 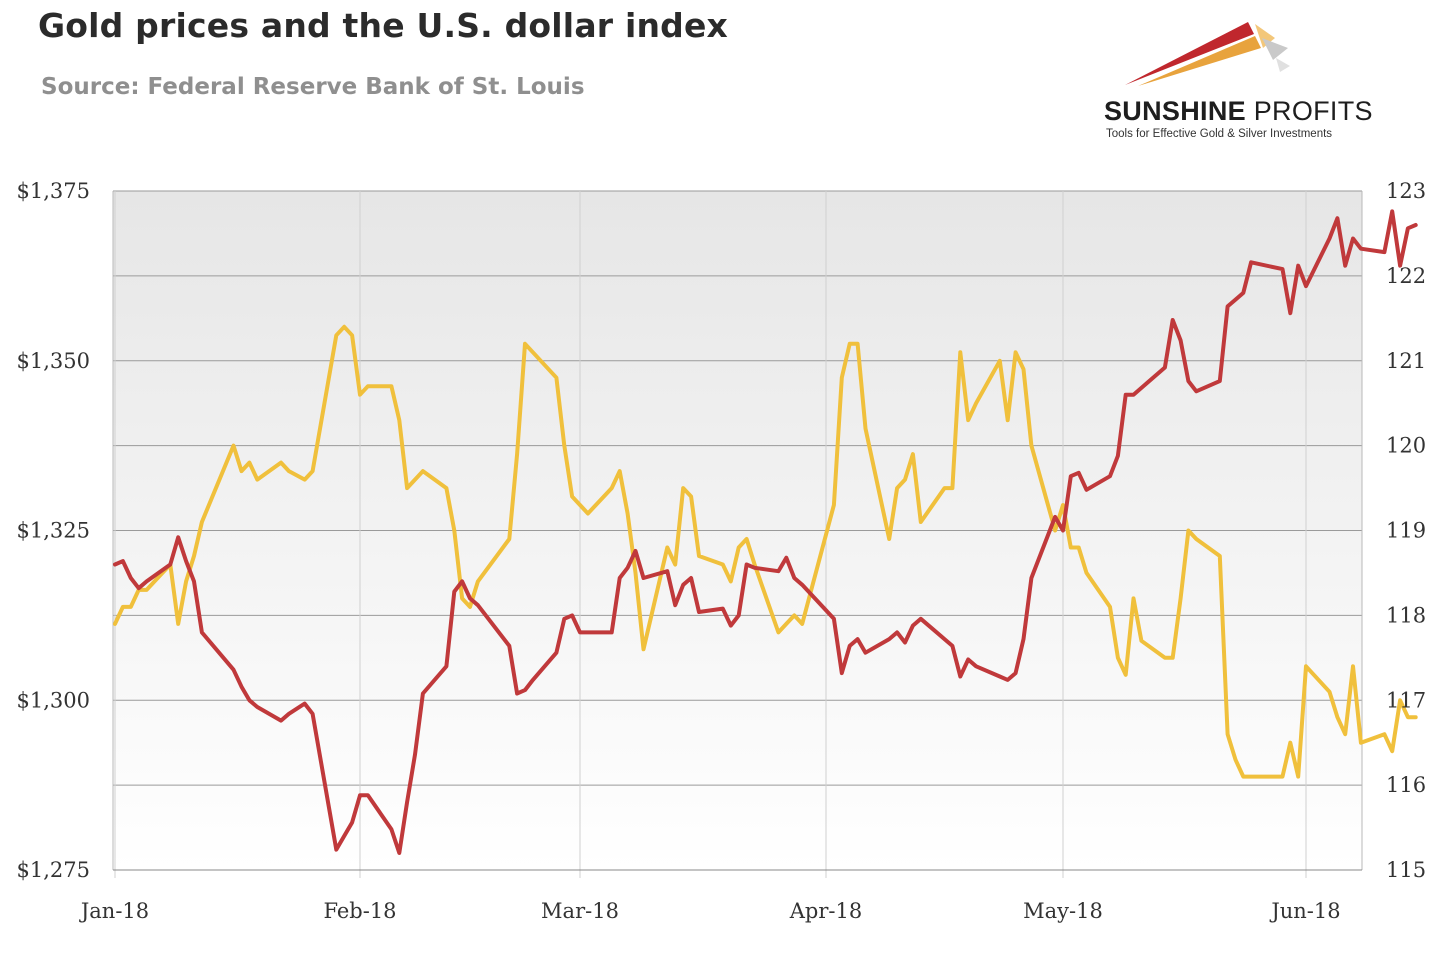 What do you see at coordinates (580, 911) in the screenshot?
I see `x-tick-label: Mar-18` at bounding box center [580, 911].